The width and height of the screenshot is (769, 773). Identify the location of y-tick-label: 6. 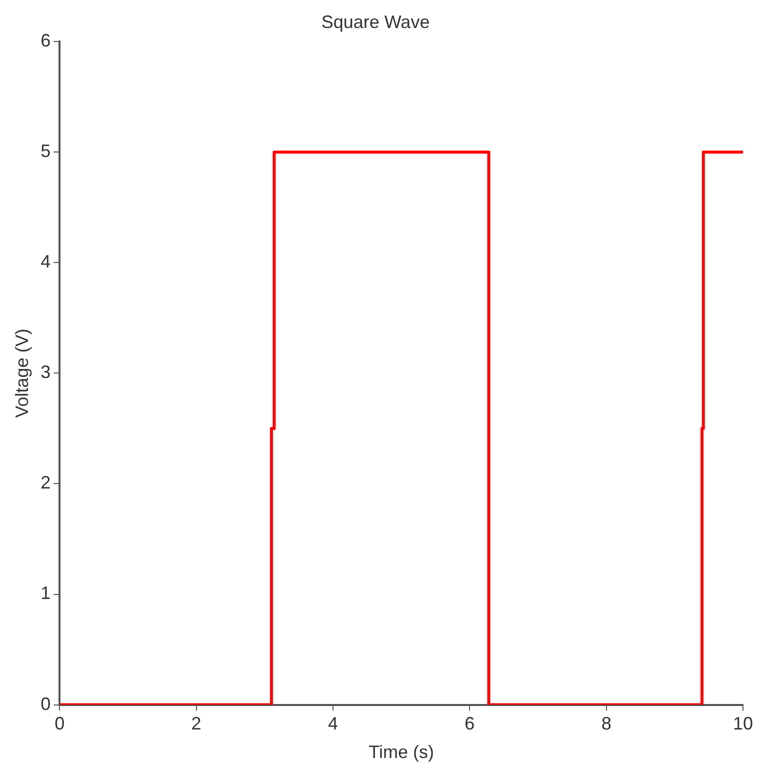
(45, 40).